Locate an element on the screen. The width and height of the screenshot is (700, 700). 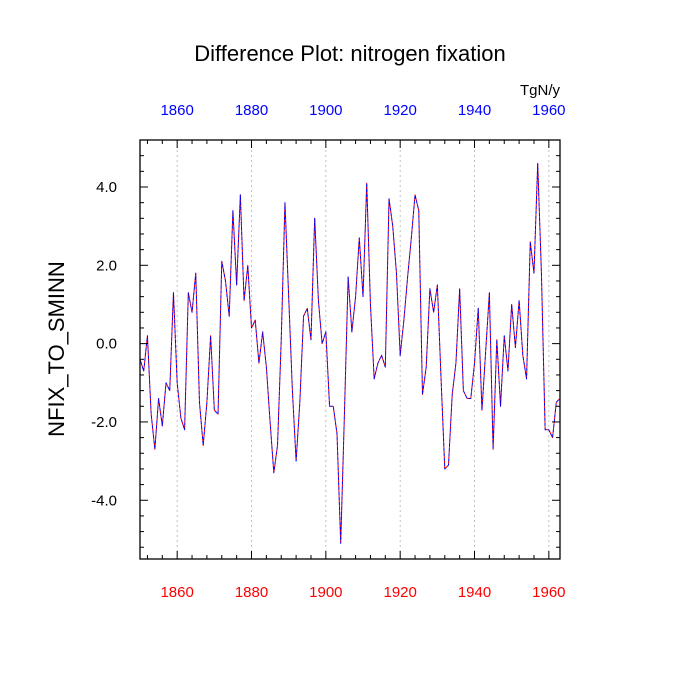
x-tick-label-top: 1860 is located at coordinates (176, 110).